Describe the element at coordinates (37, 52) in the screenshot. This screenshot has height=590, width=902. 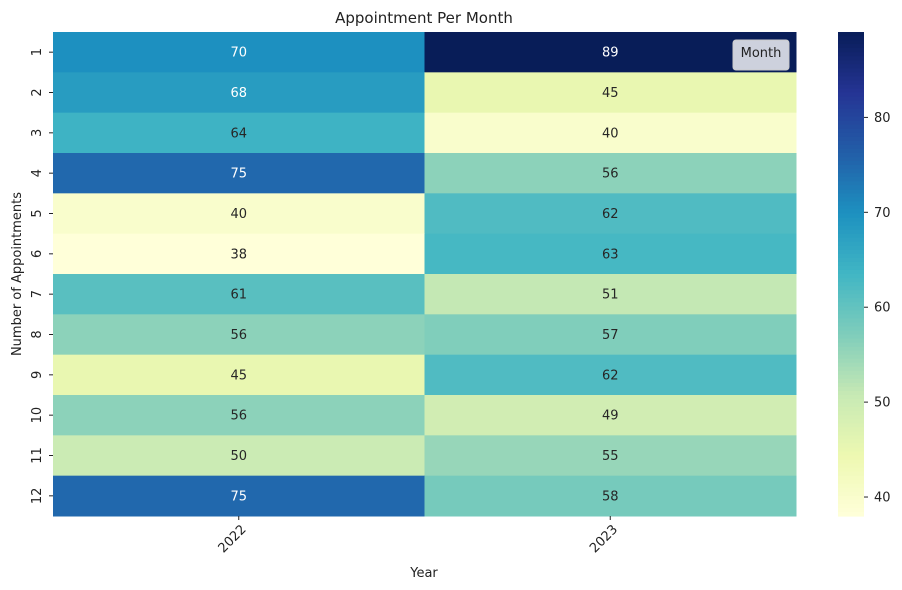
I see `y-tick-label: 1` at that location.